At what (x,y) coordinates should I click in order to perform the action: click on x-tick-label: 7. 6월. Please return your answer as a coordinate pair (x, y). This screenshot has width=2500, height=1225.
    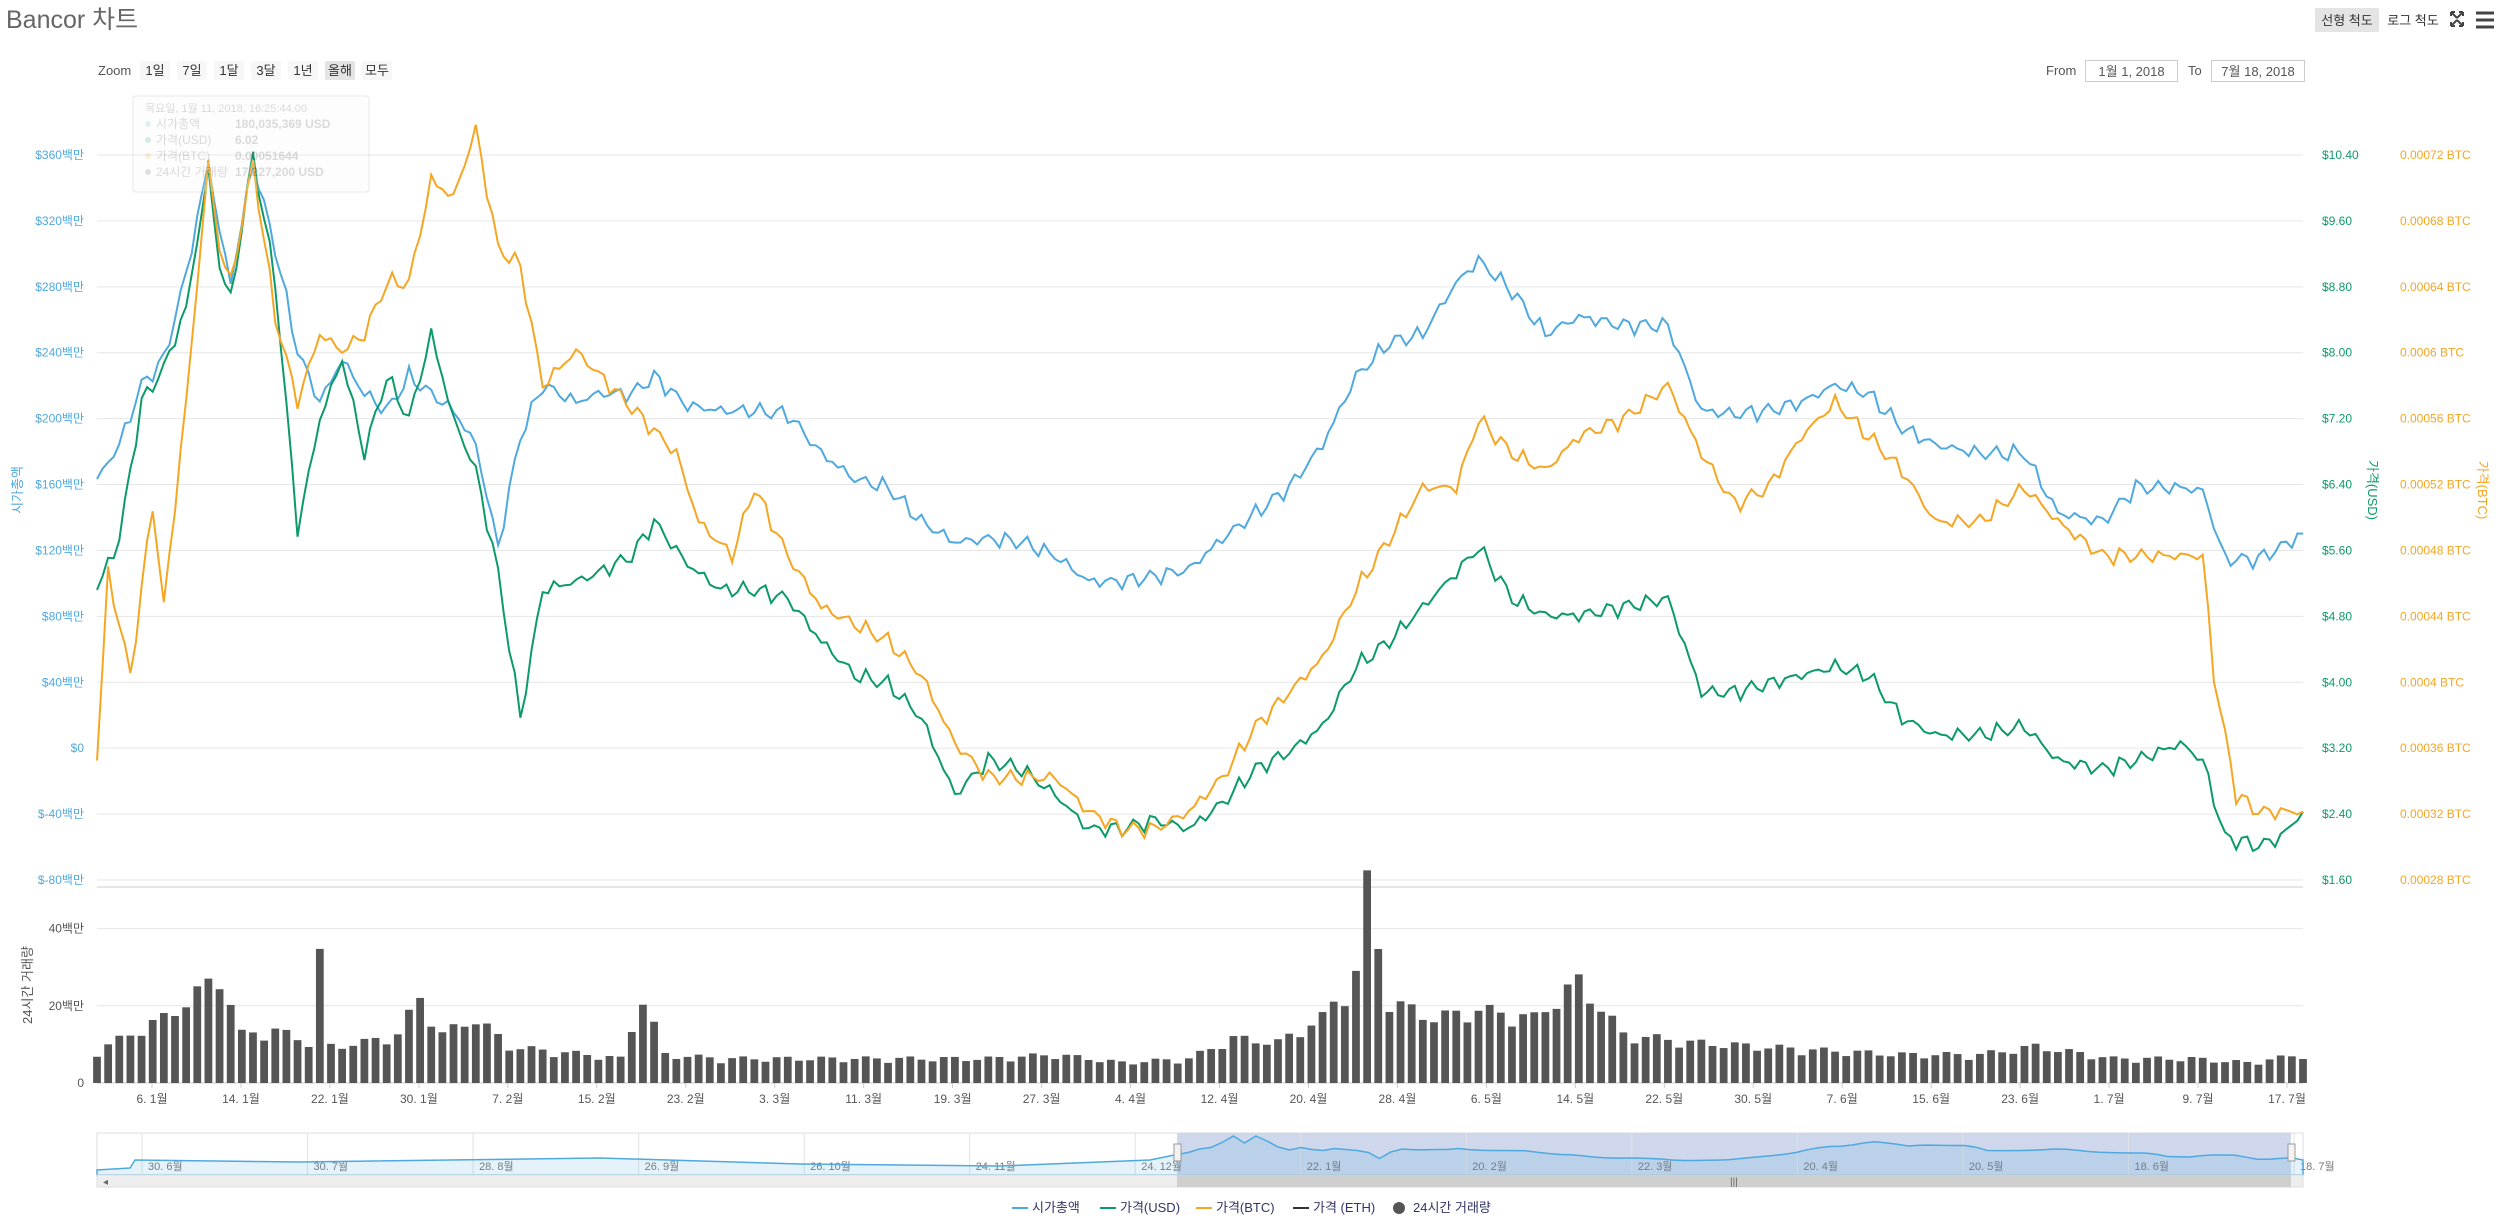
    Looking at the image, I should click on (1842, 1099).